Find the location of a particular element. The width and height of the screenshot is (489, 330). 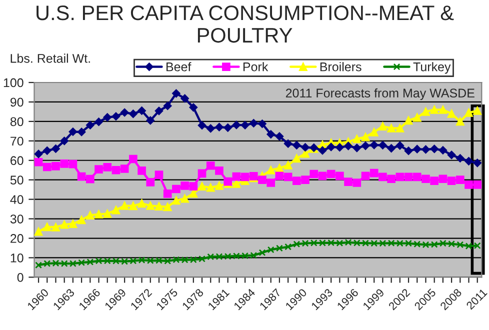

y-tick-label: 80 is located at coordinates (17, 121).